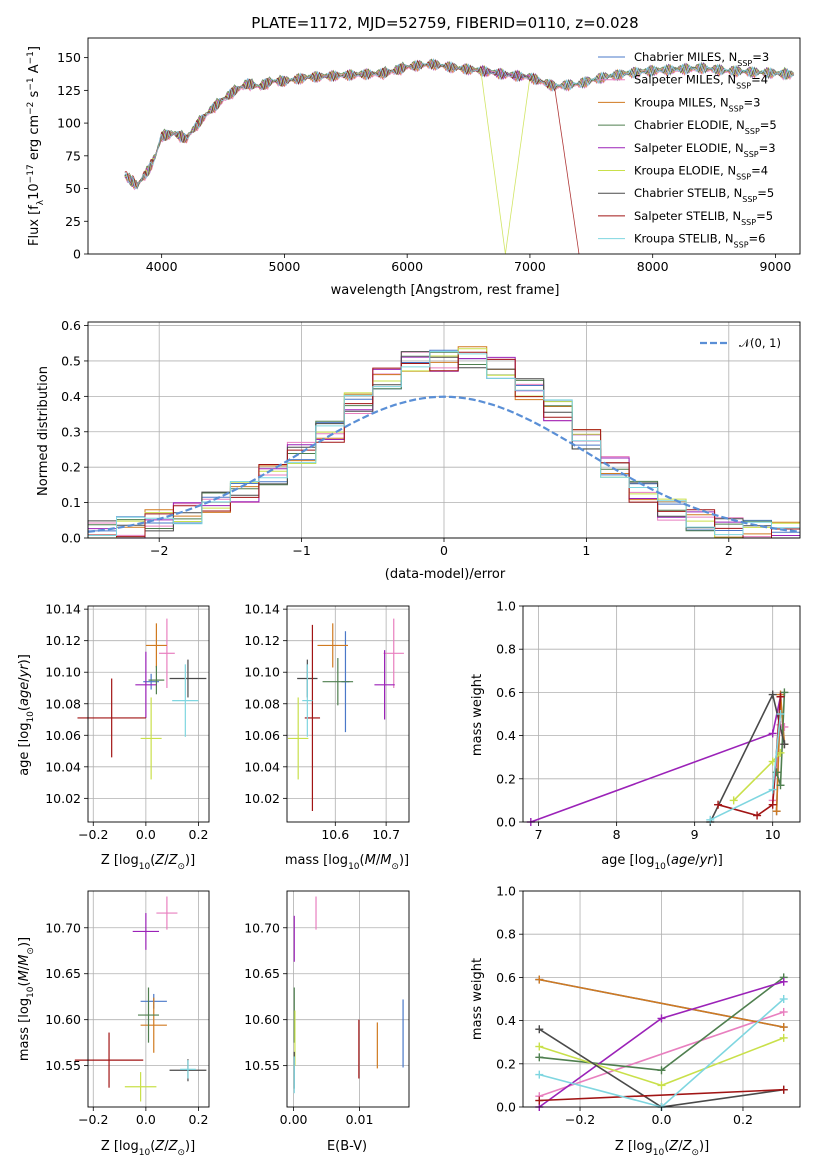  What do you see at coordinates (704, 195) in the screenshot?
I see `legend-entry: Chabrier STELIB, NSSP=5` at bounding box center [704, 195].